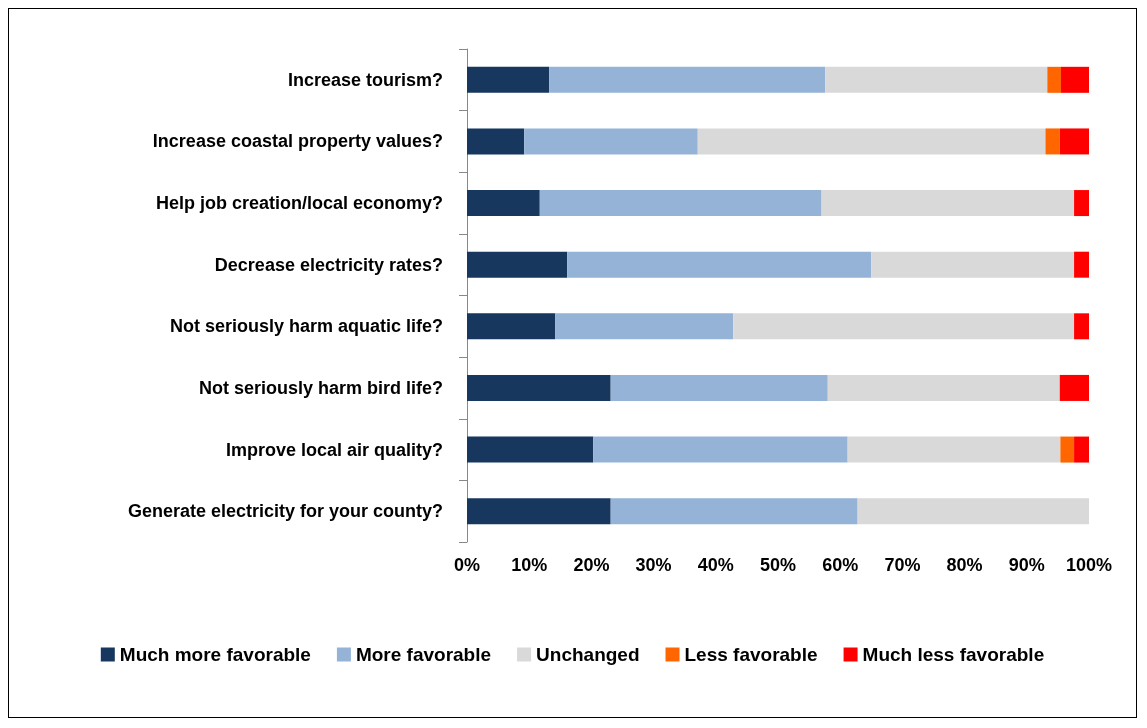 The width and height of the screenshot is (1147, 728). What do you see at coordinates (365, 79) in the screenshot?
I see `y-tick-label: Increase tourism?` at bounding box center [365, 79].